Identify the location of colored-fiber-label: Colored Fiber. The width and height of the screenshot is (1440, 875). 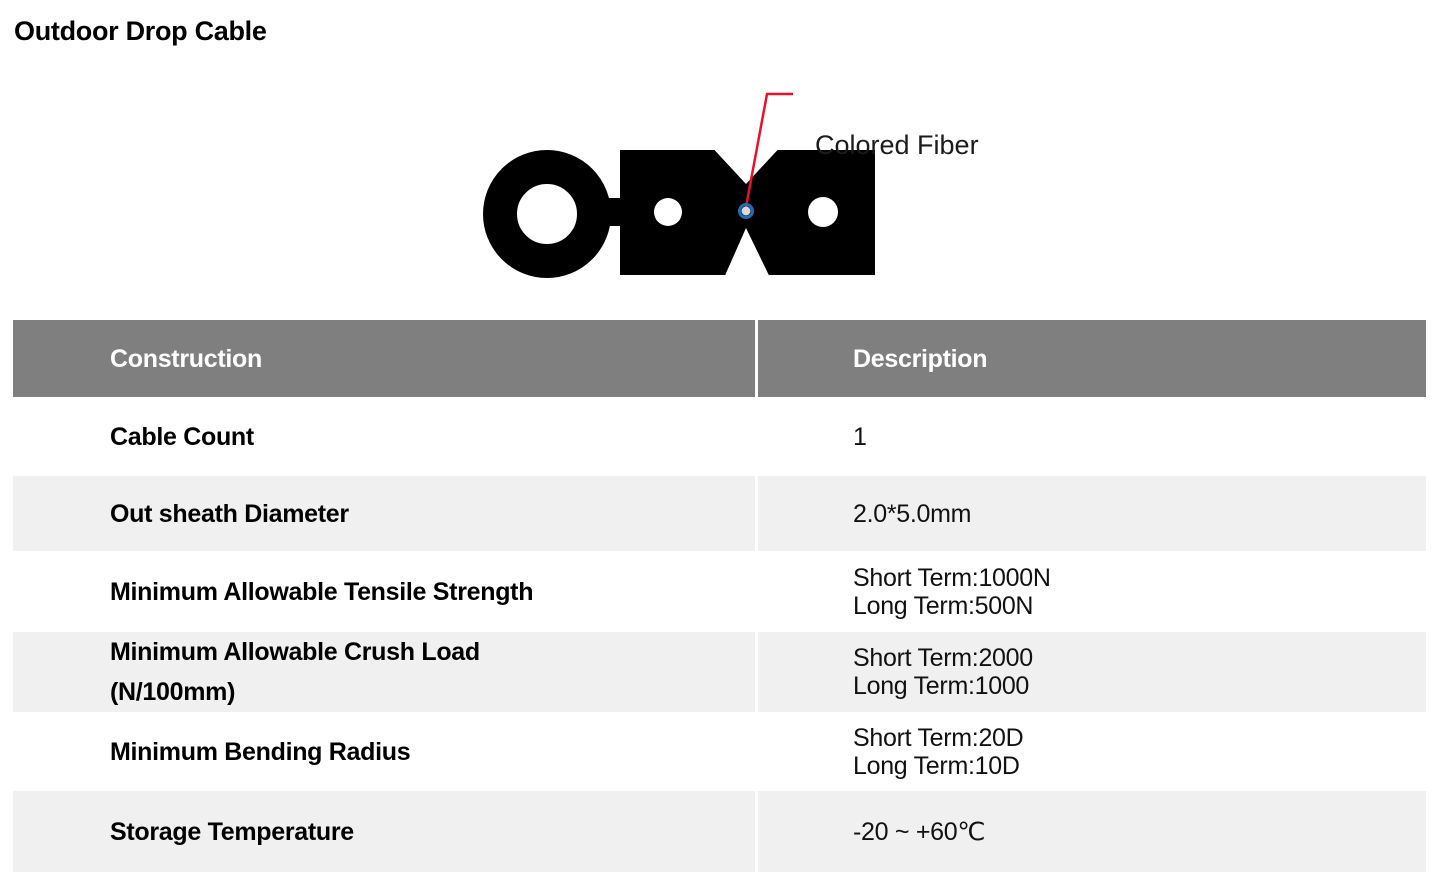
(897, 145).